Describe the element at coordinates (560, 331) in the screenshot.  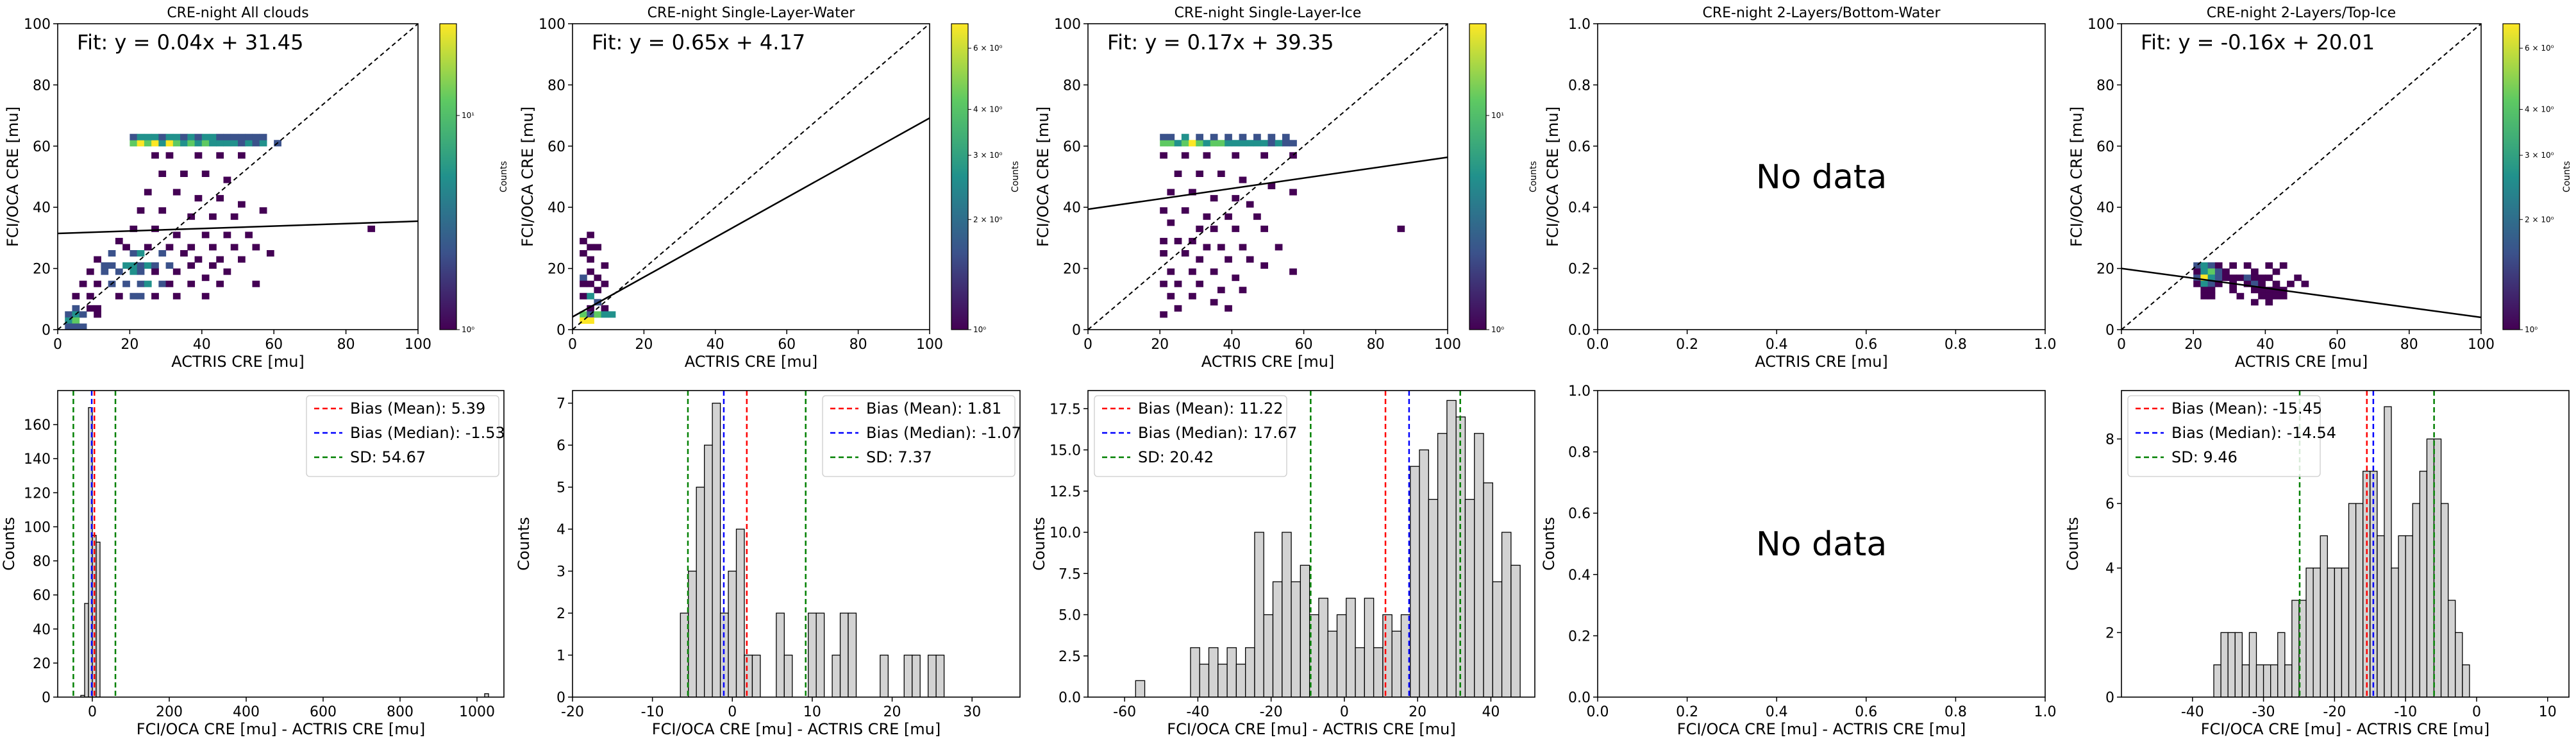
I see `y-tick-label: 0` at that location.